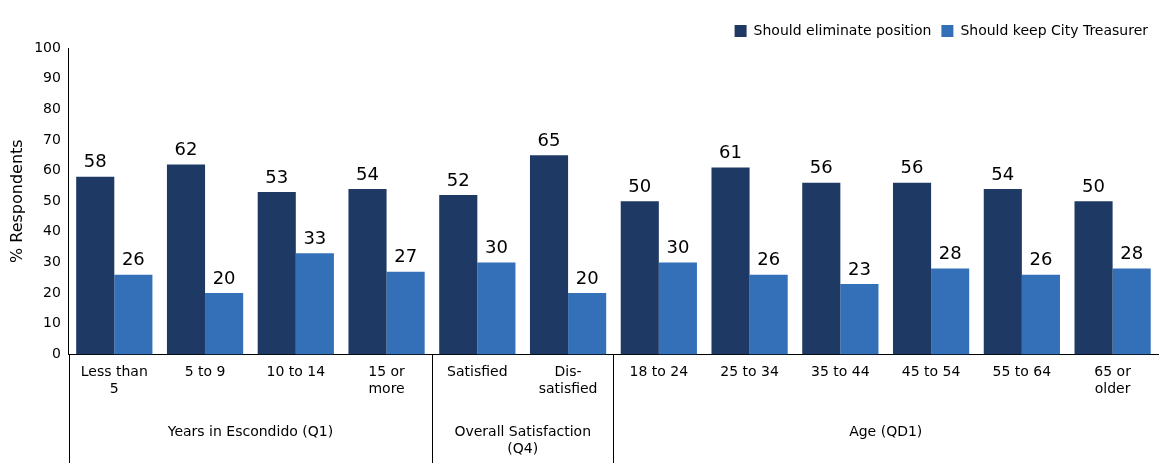 This screenshot has height=463, width=1162. I want to click on x-tick-label: 45 to 54, so click(931, 371).